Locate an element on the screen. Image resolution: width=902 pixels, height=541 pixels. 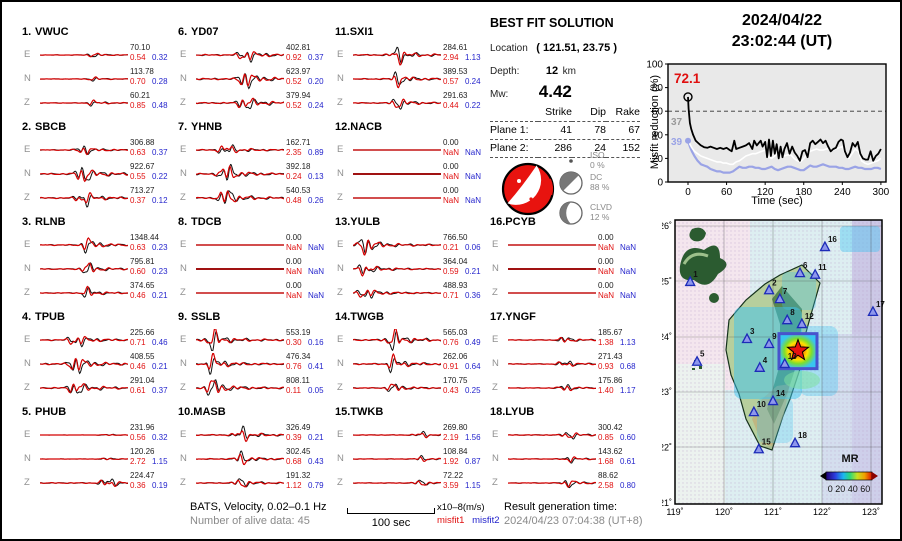
component-row: N 364.04 0.59 0.21 is located at coordinates (411, 269).